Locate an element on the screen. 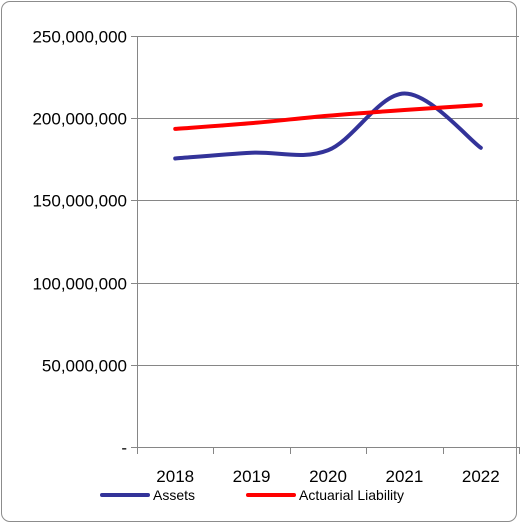 The width and height of the screenshot is (520, 525). x-tick-label: 2020 is located at coordinates (328, 476).